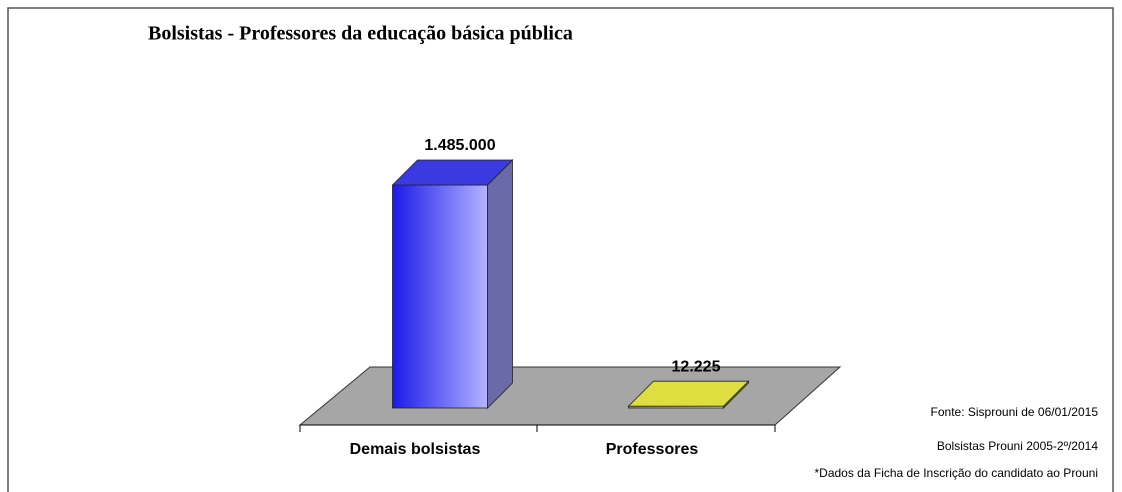 This screenshot has width=1122, height=492. What do you see at coordinates (440, 296) in the screenshot?
I see `bar-front` at bounding box center [440, 296].